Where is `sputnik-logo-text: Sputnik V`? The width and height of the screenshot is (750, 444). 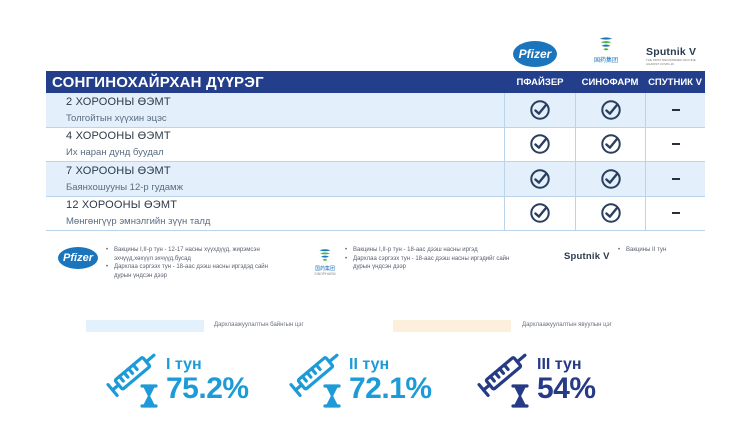
sputnik-logo-text: Sputnik V is located at coordinates (671, 52).